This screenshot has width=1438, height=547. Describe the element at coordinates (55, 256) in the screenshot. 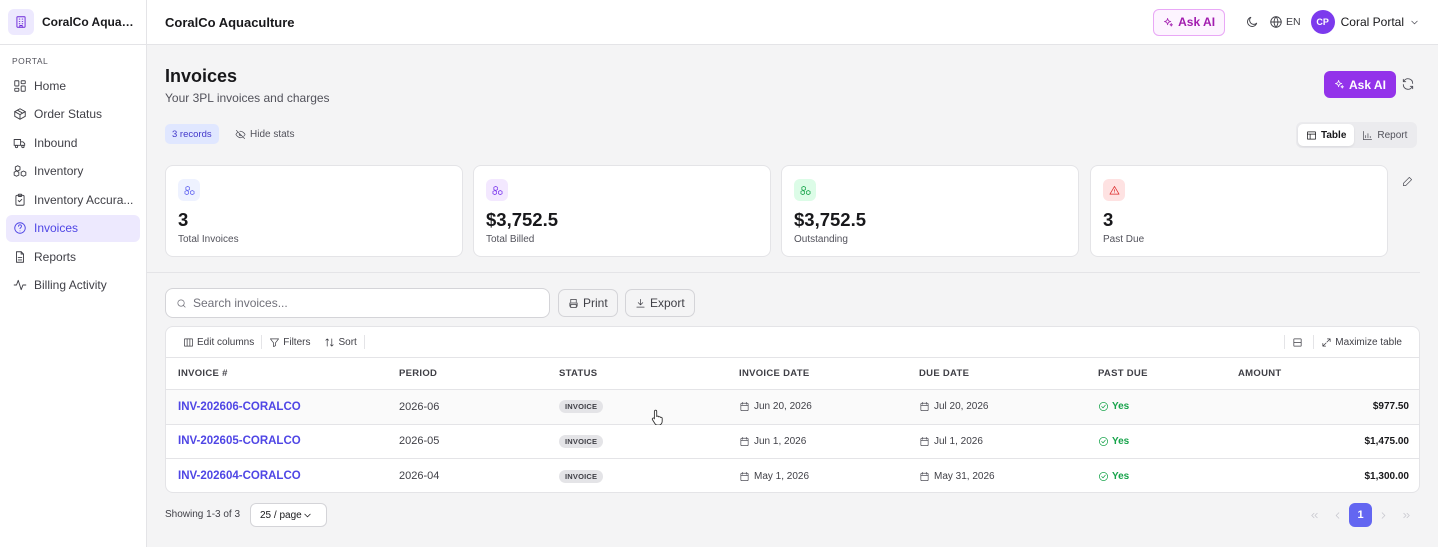

I see `sidebar-item-label: Reports` at that location.